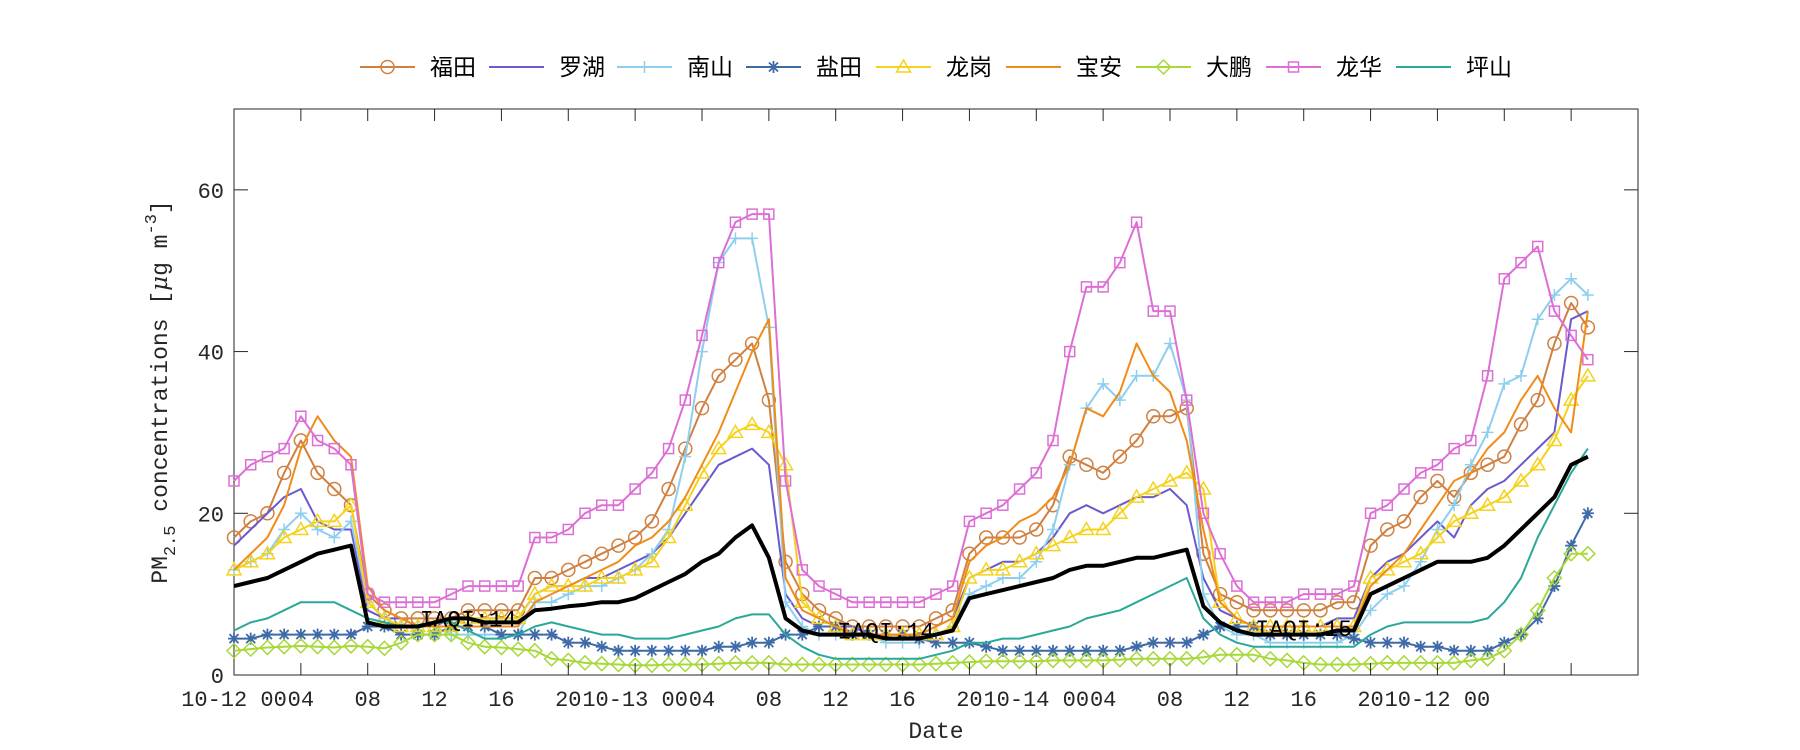 The height and width of the screenshot is (750, 1800). Describe the element at coordinates (1489, 68) in the screenshot. I see `legend-label: 坪山` at that location.